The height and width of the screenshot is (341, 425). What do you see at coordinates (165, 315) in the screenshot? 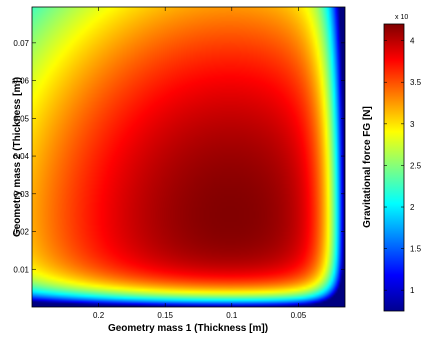
I see `x-tick-label-1: 0.15` at bounding box center [165, 315].